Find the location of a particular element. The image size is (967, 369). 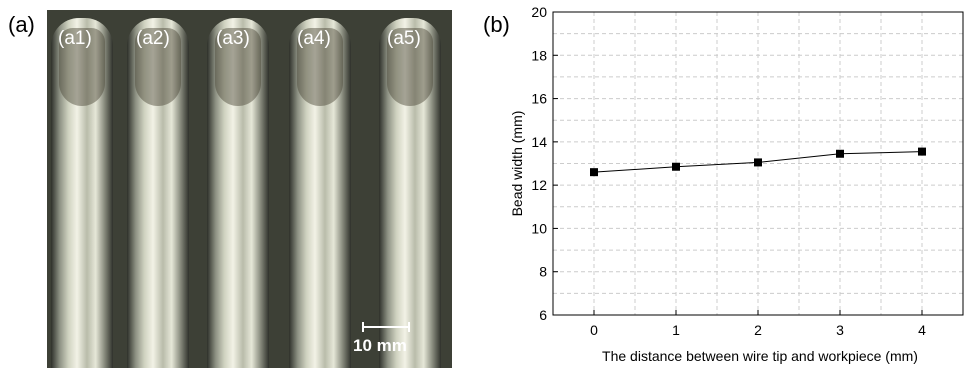

y-tick-label: 10 is located at coordinates (539, 228).